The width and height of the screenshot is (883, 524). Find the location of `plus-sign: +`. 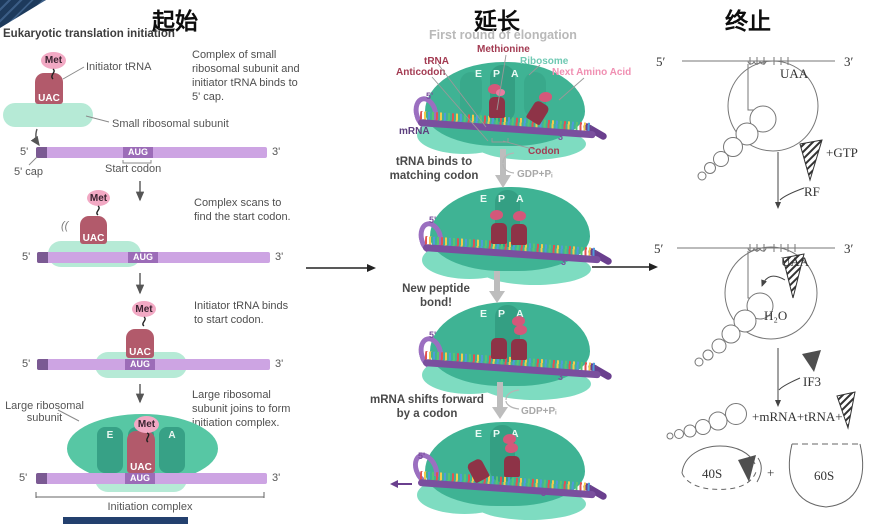

plus-sign: + is located at coordinates (770, 472).